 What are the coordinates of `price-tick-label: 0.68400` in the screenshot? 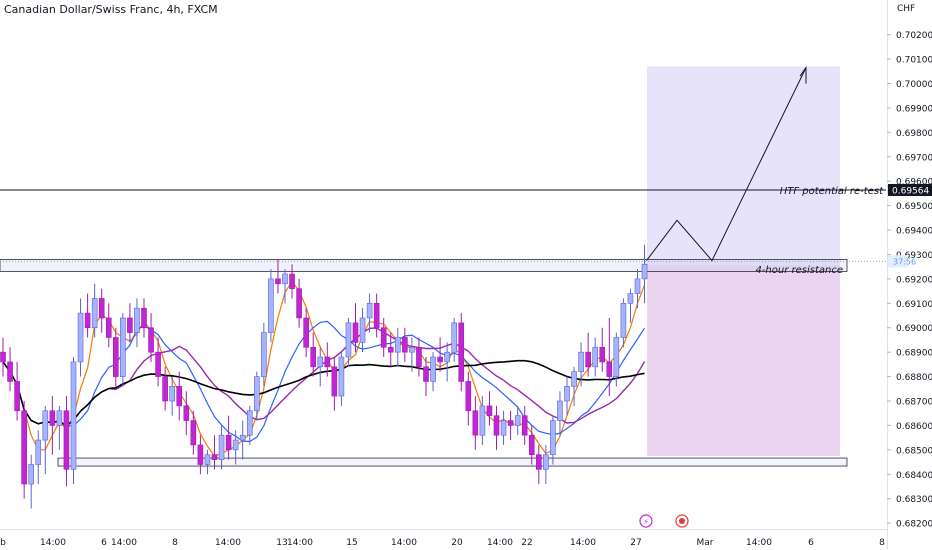 It's located at (914, 476).